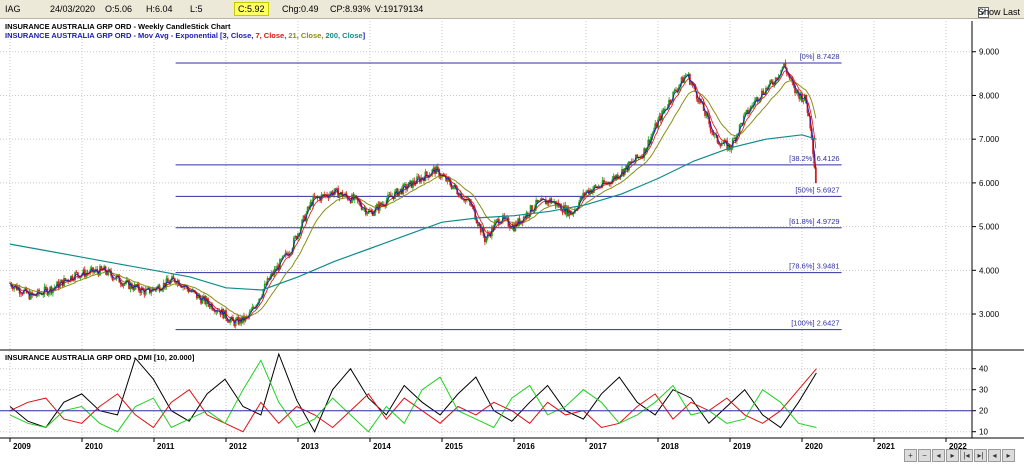  I want to click on y-tick-label: 8.000, so click(989, 95).